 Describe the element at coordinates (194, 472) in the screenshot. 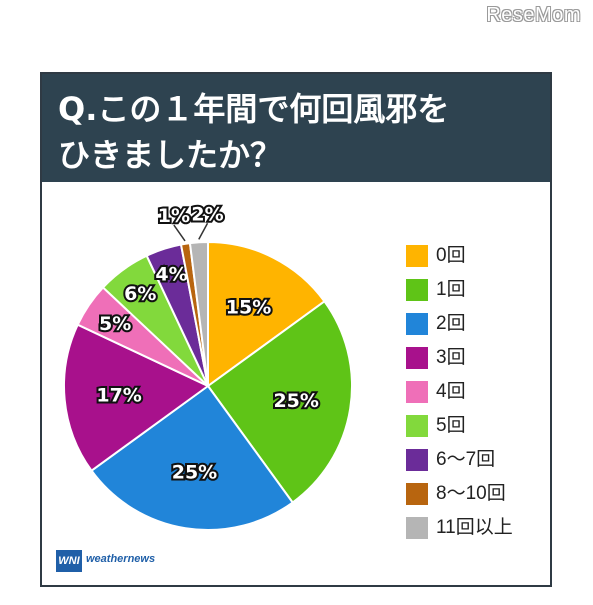

I see `slice-data-label-2: 25%` at that location.